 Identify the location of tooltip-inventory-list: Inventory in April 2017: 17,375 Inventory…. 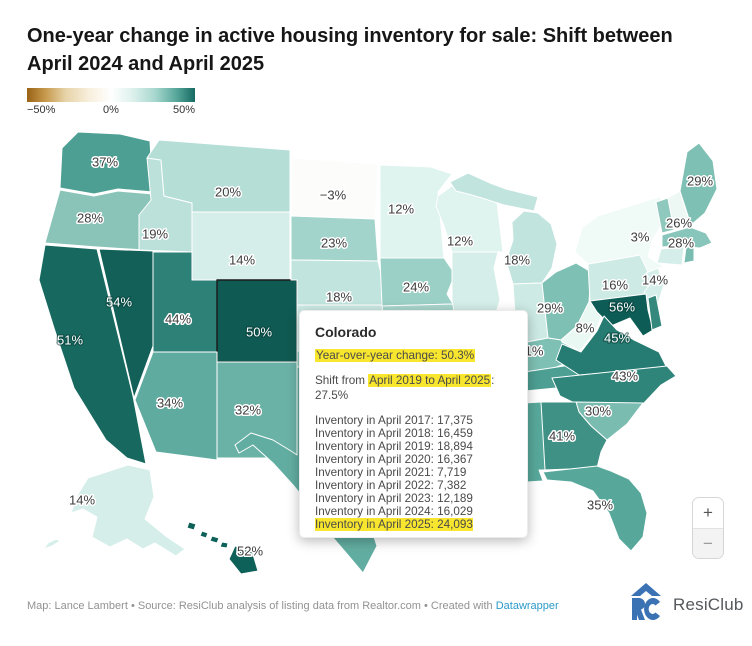
(413, 472).